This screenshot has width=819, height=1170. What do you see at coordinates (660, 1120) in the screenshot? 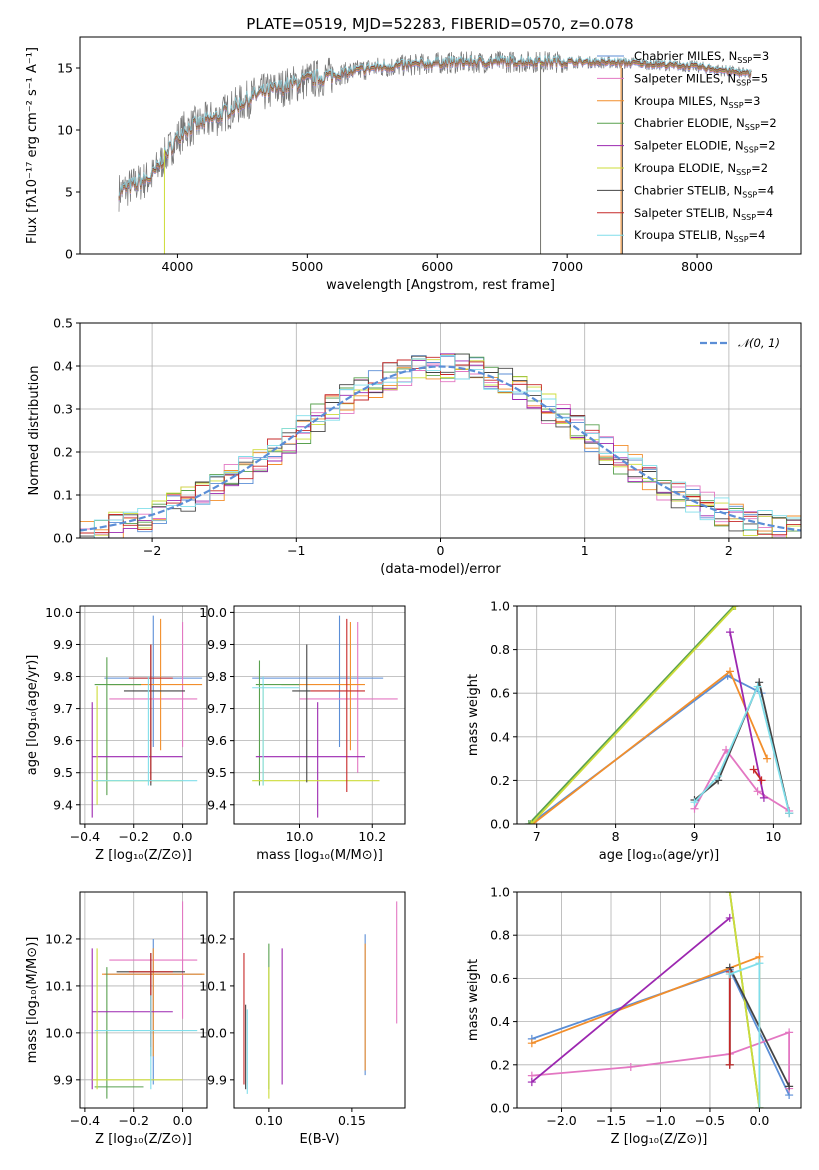
I see `x-tick-label: −1.0` at bounding box center [660, 1120].